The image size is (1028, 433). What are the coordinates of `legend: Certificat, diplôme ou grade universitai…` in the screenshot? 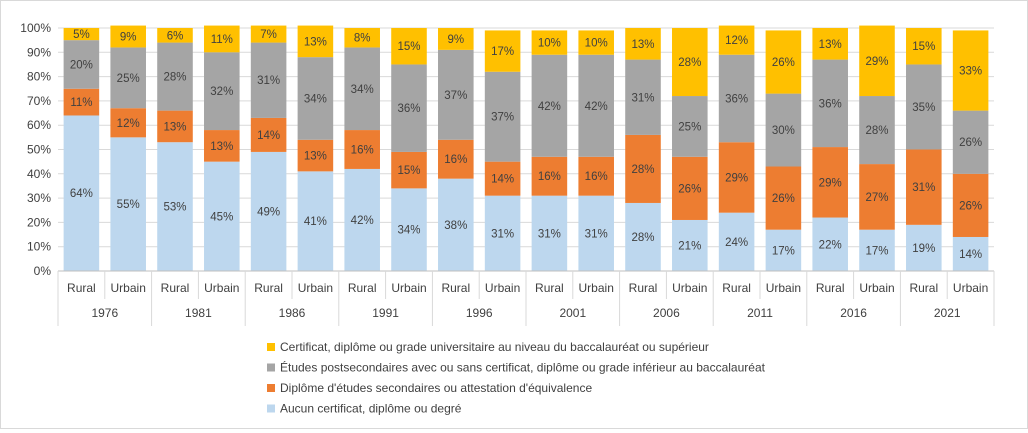 It's located at (516, 378).